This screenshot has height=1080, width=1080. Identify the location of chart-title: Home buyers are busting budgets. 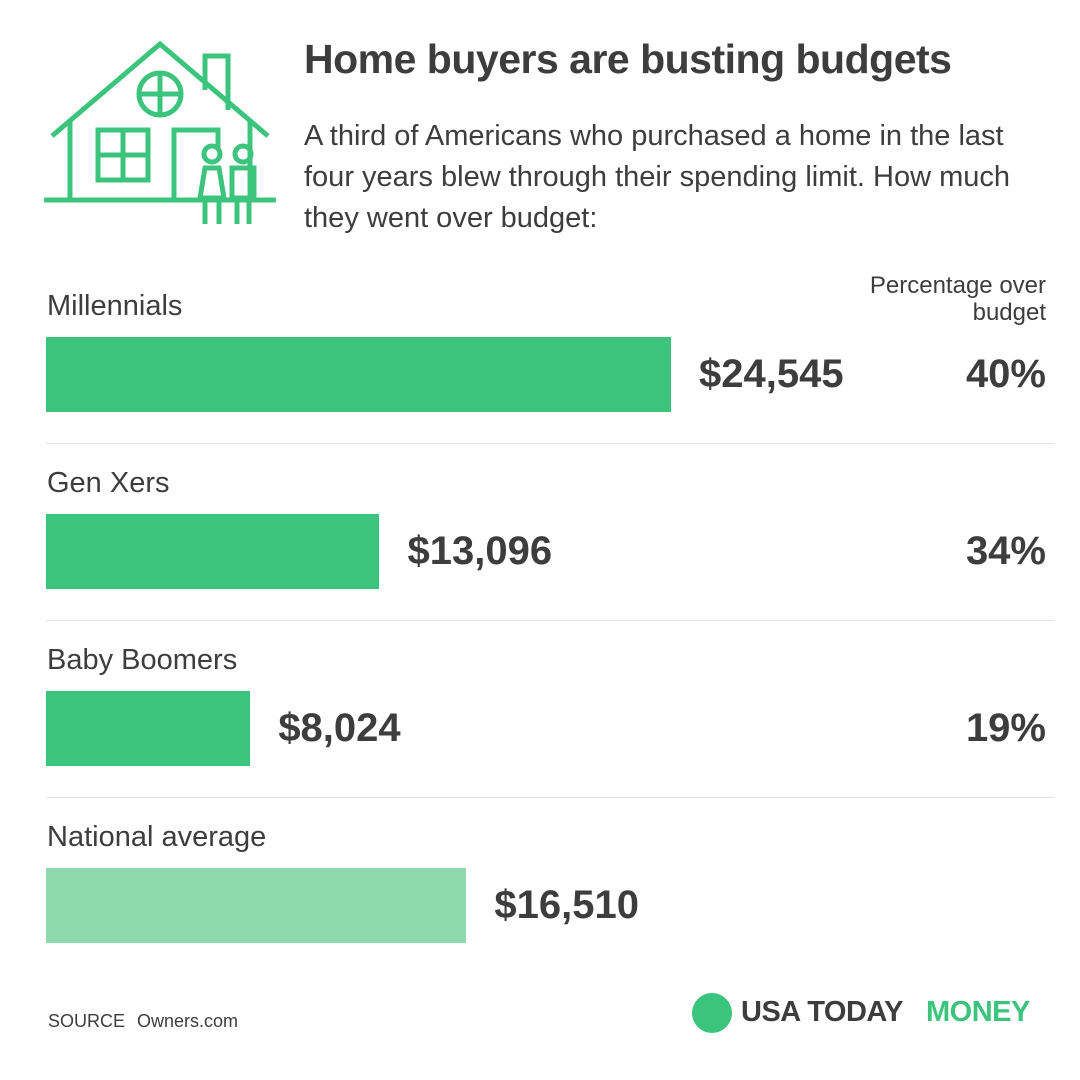
(628, 59).